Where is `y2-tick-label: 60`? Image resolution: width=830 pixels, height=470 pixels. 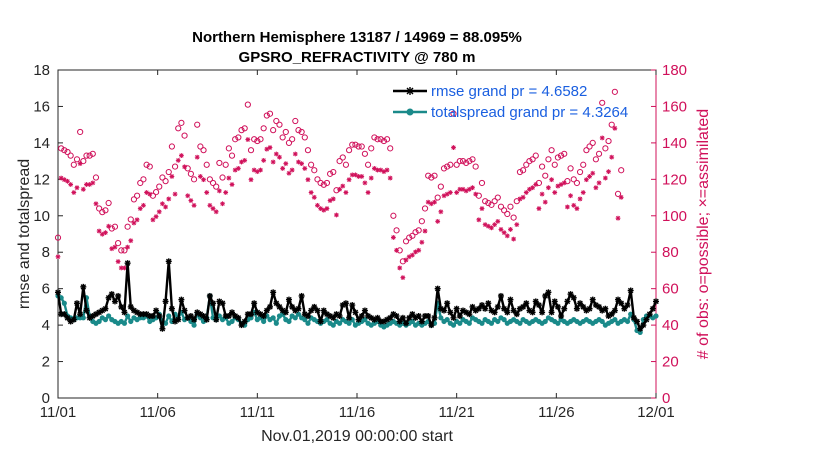
y2-tick-label: 60 is located at coordinates (670, 289).